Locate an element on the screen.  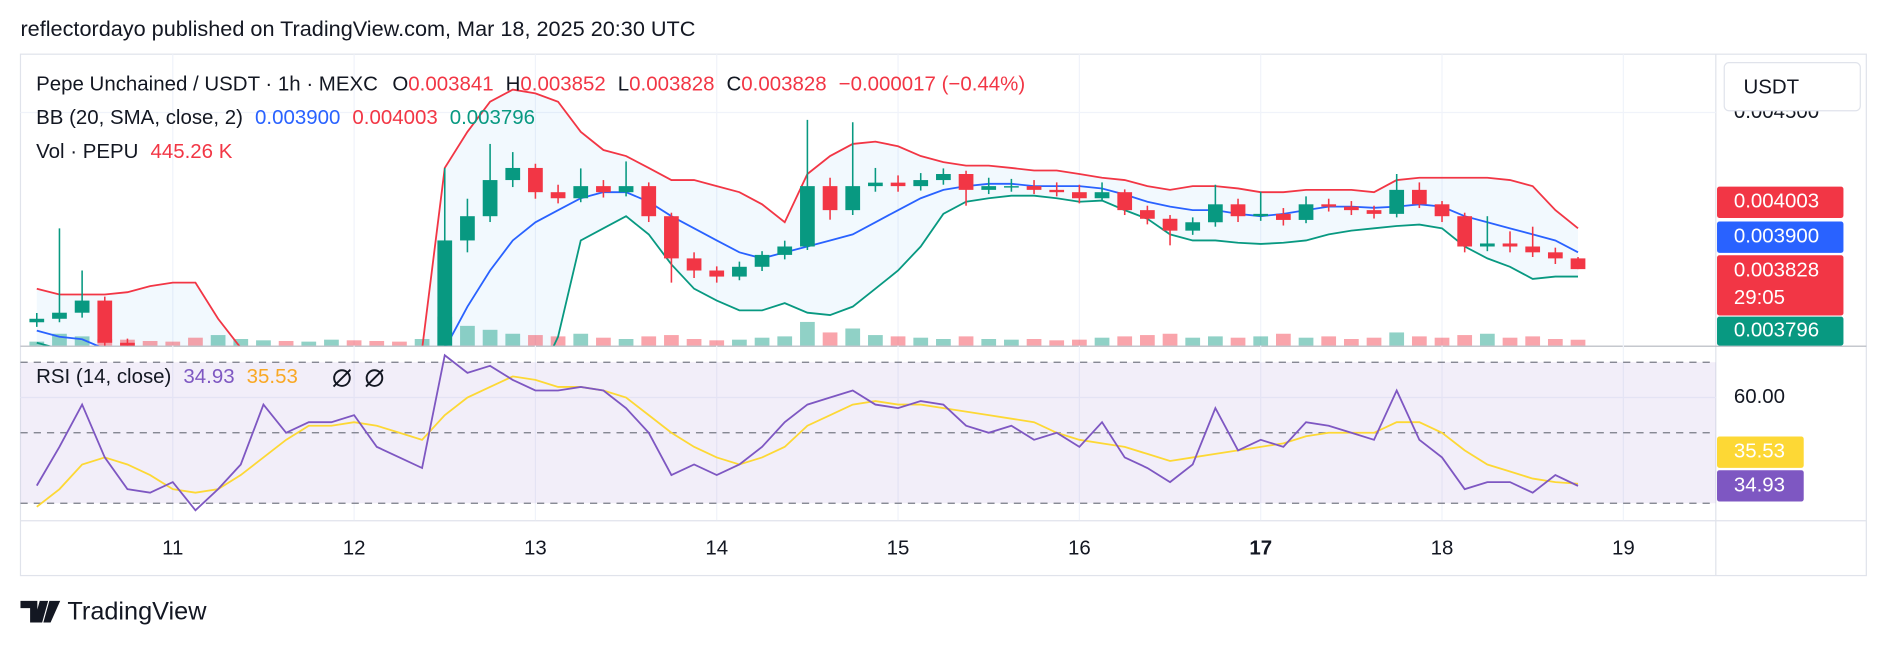
volume-name: Vol · PEPU is located at coordinates (87, 151).